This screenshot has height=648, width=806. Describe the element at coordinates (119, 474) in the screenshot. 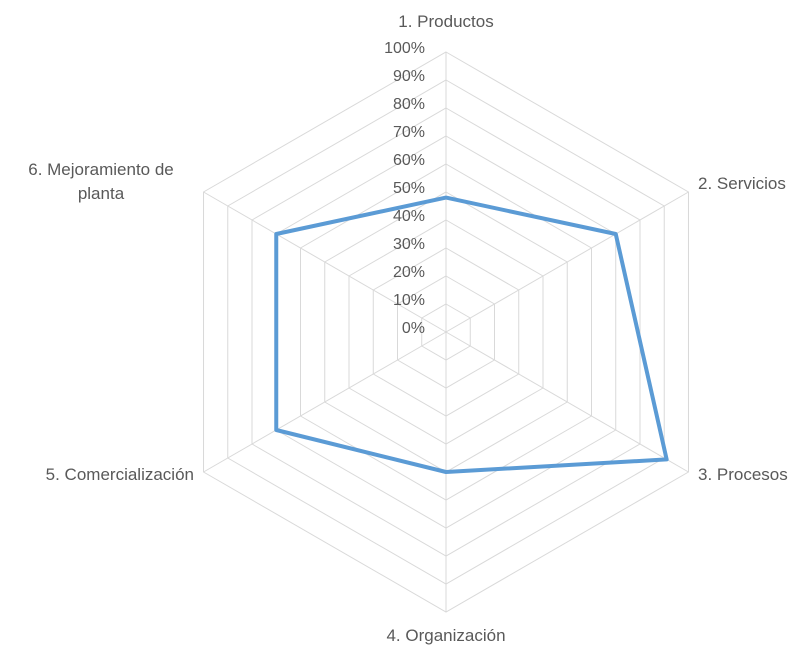

I see `category-label: 5. Comercialización` at that location.